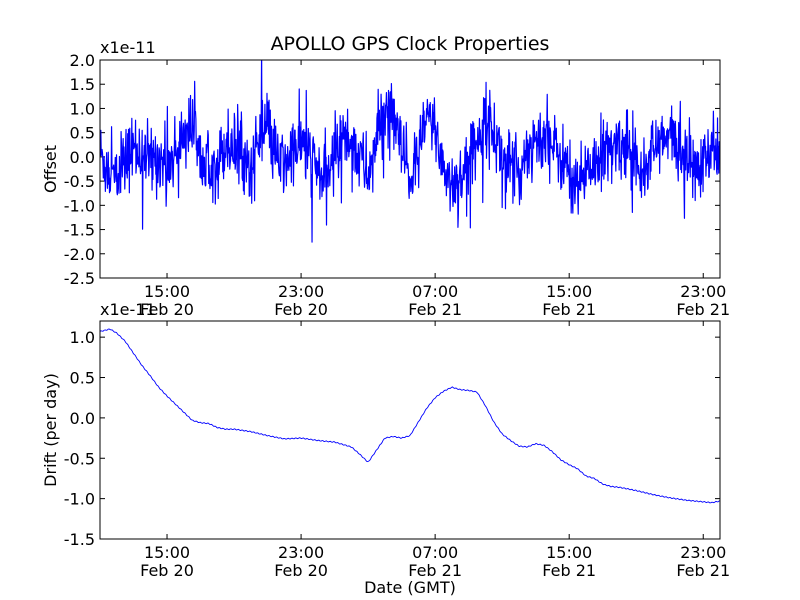  I want to click on offset-ytick-label: 1.5, so click(82, 84).